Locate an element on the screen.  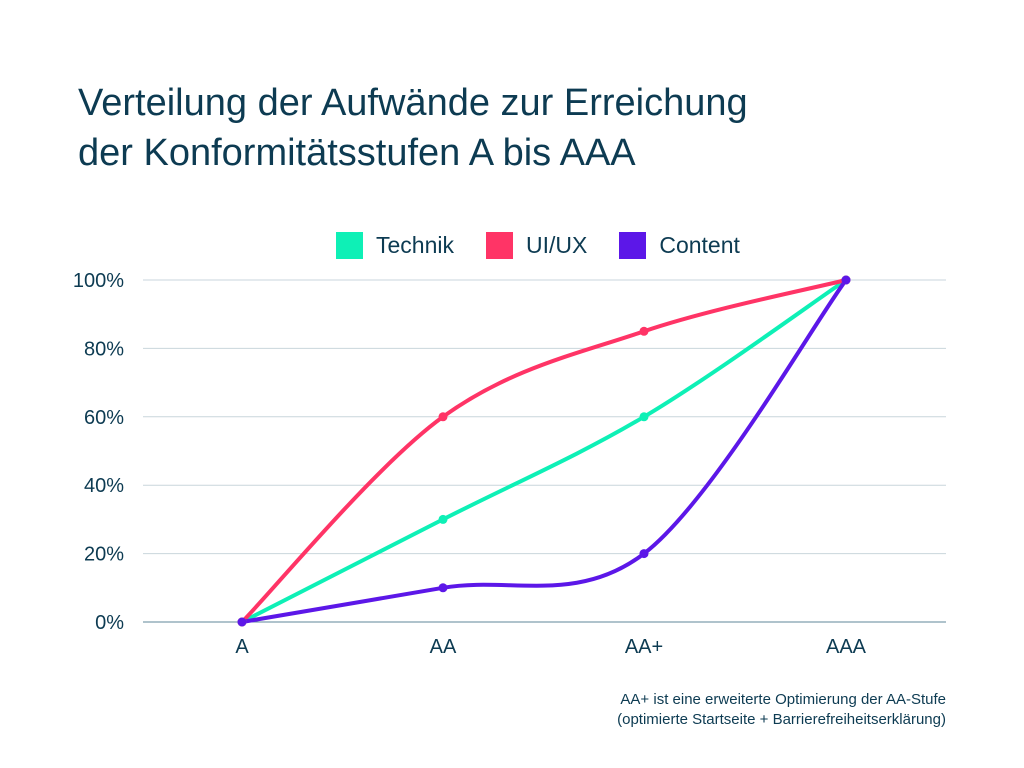
legend-swatch-technik is located at coordinates (349, 245).